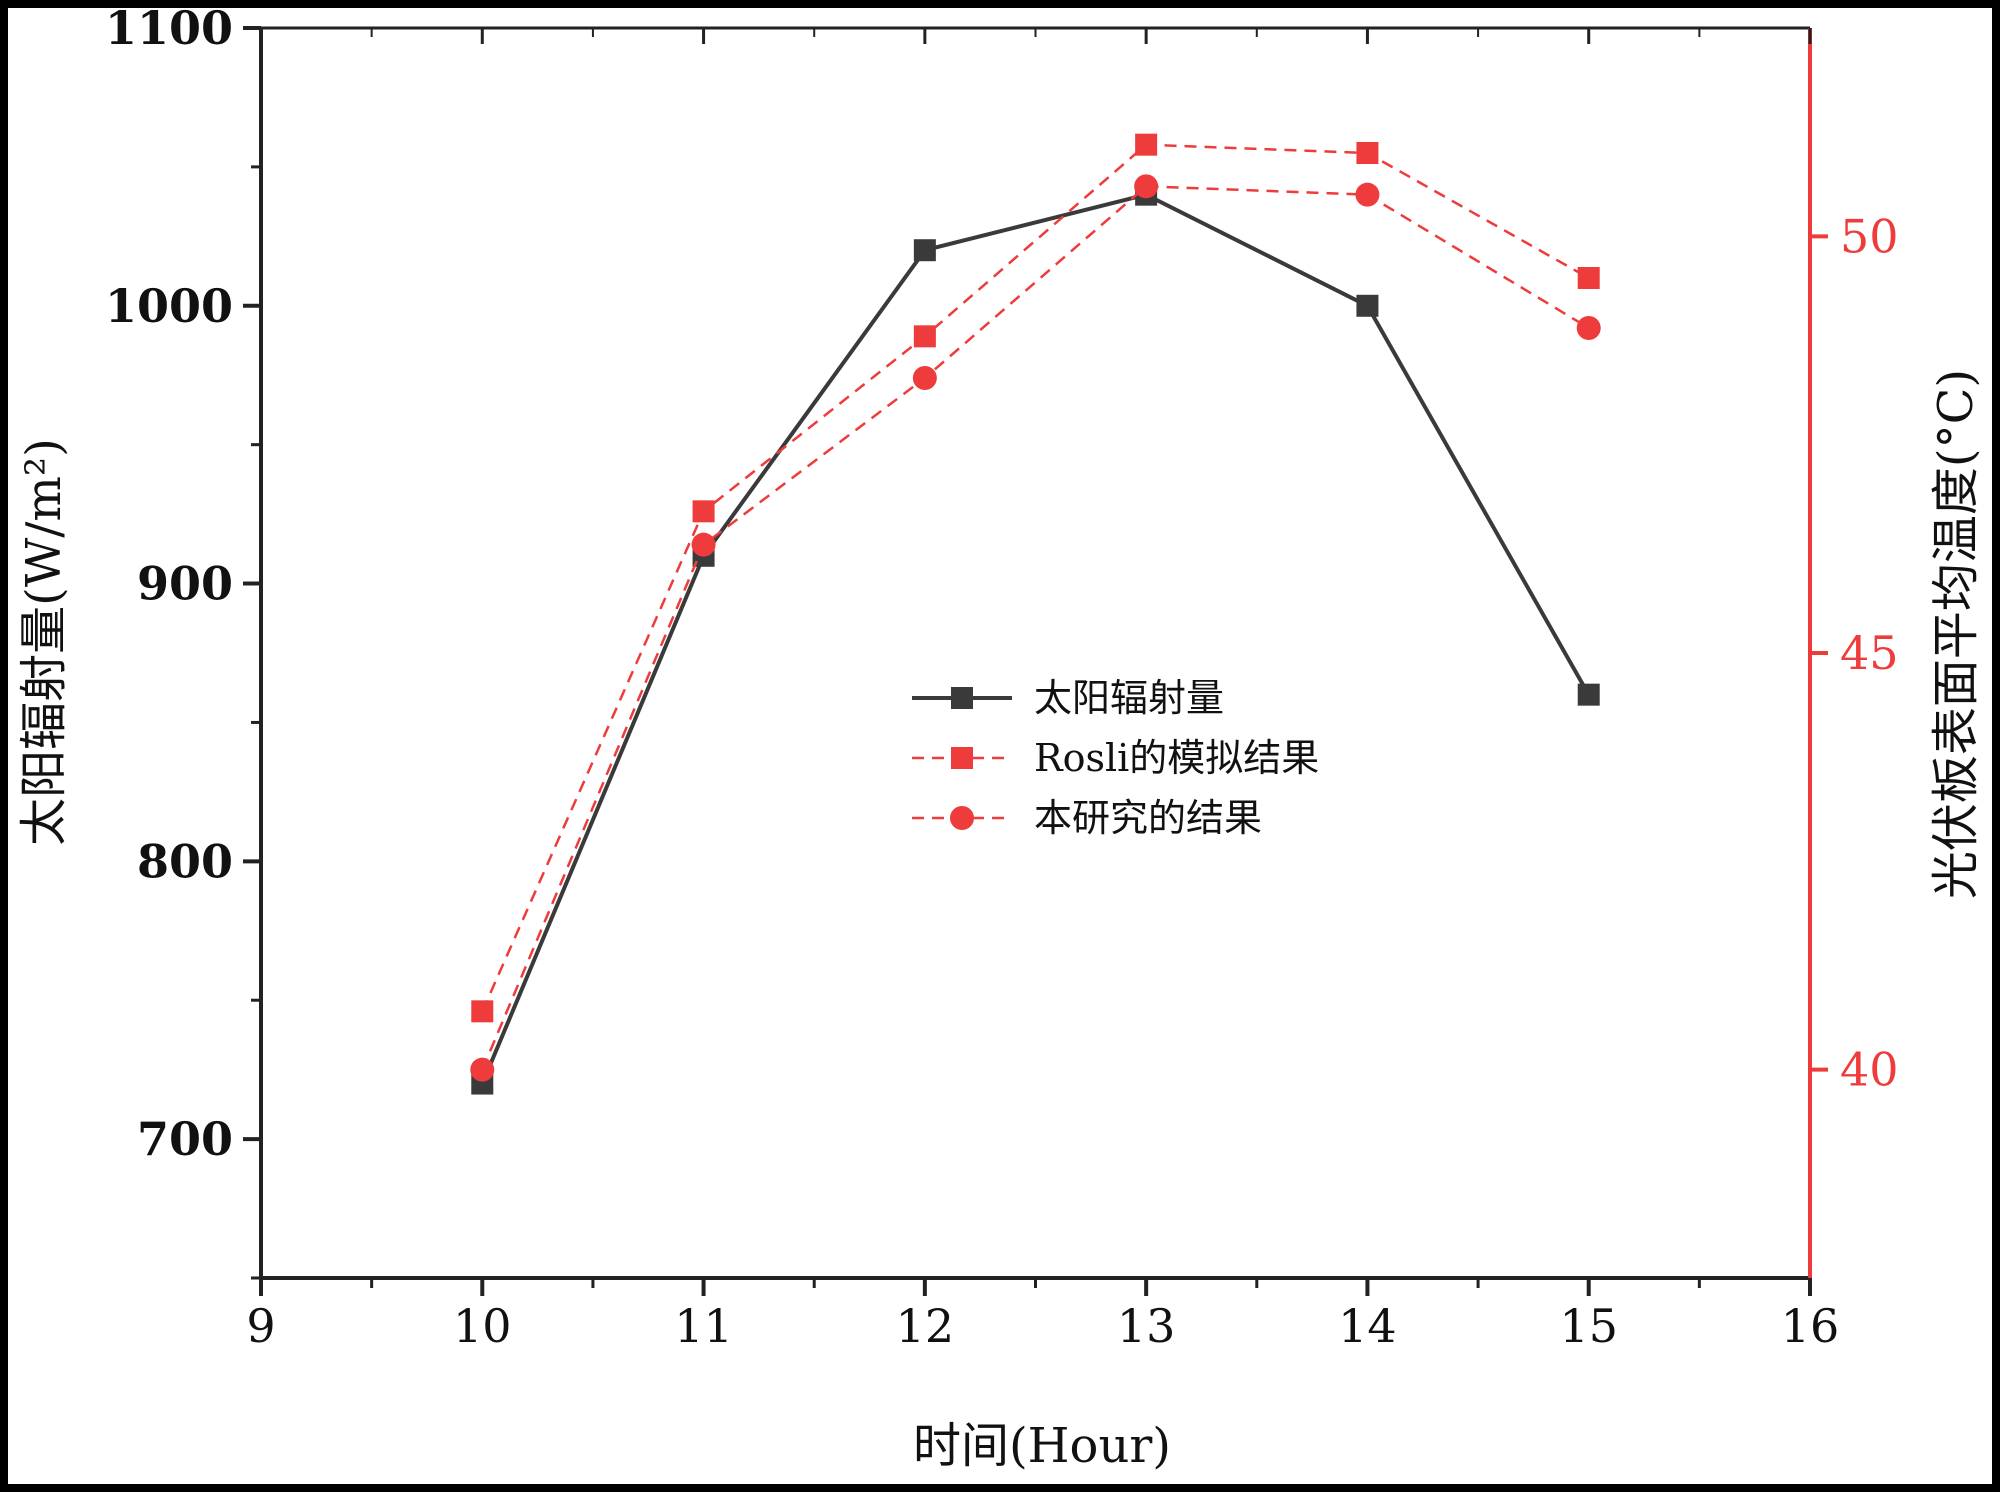  What do you see at coordinates (44, 642) in the screenshot?
I see `left-axis-title: 太阳辐射量(W/m²)` at bounding box center [44, 642].